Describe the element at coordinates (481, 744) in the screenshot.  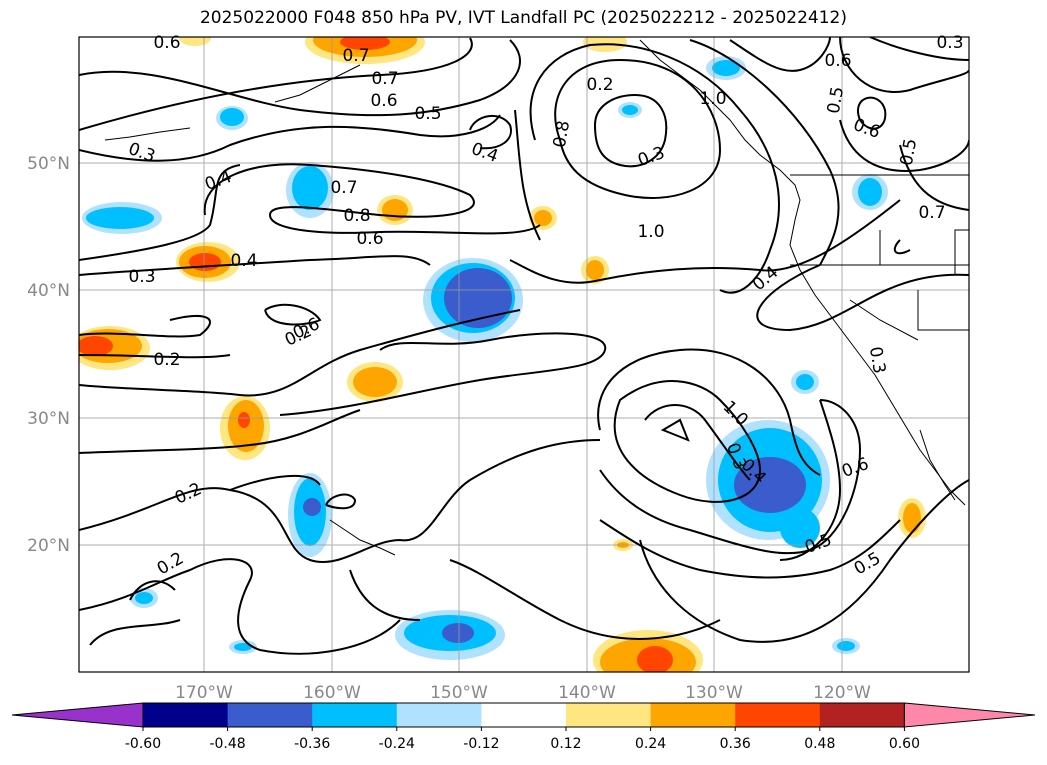
I see `colorbar-tick-label: -0.12` at that location.